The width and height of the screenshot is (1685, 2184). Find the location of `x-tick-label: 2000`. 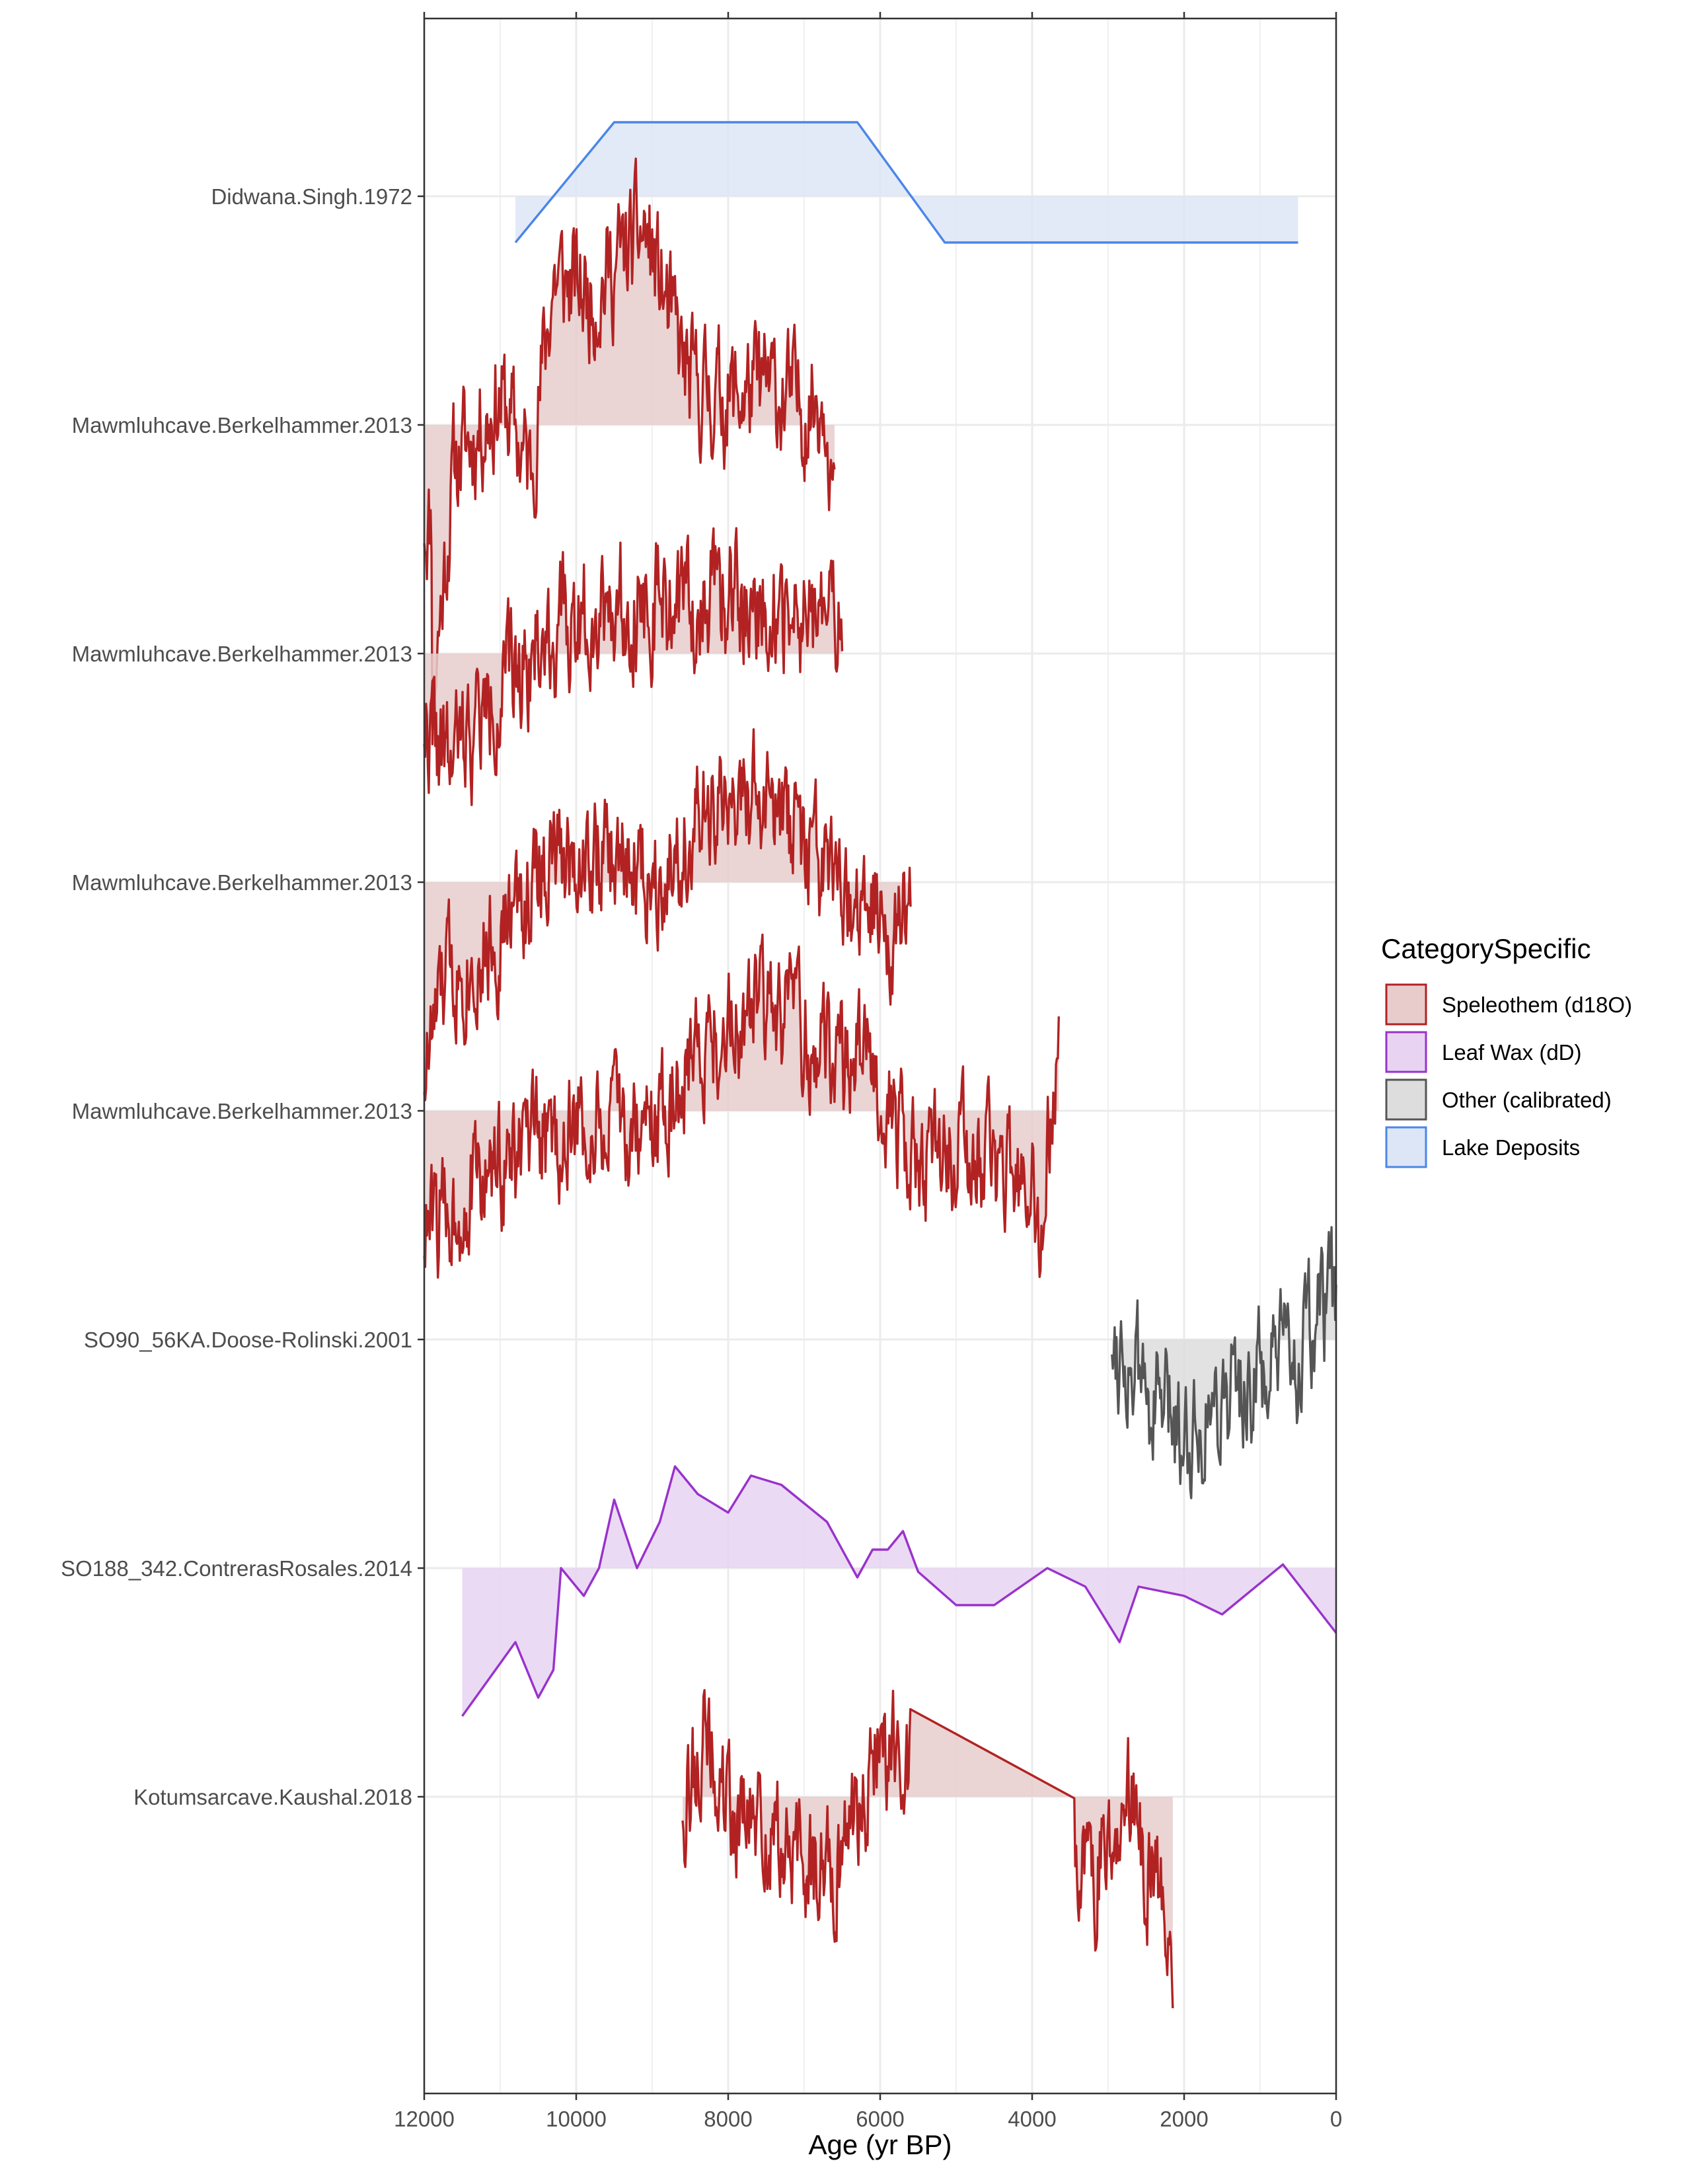

x-tick-label: 2000 is located at coordinates (1184, 2119).